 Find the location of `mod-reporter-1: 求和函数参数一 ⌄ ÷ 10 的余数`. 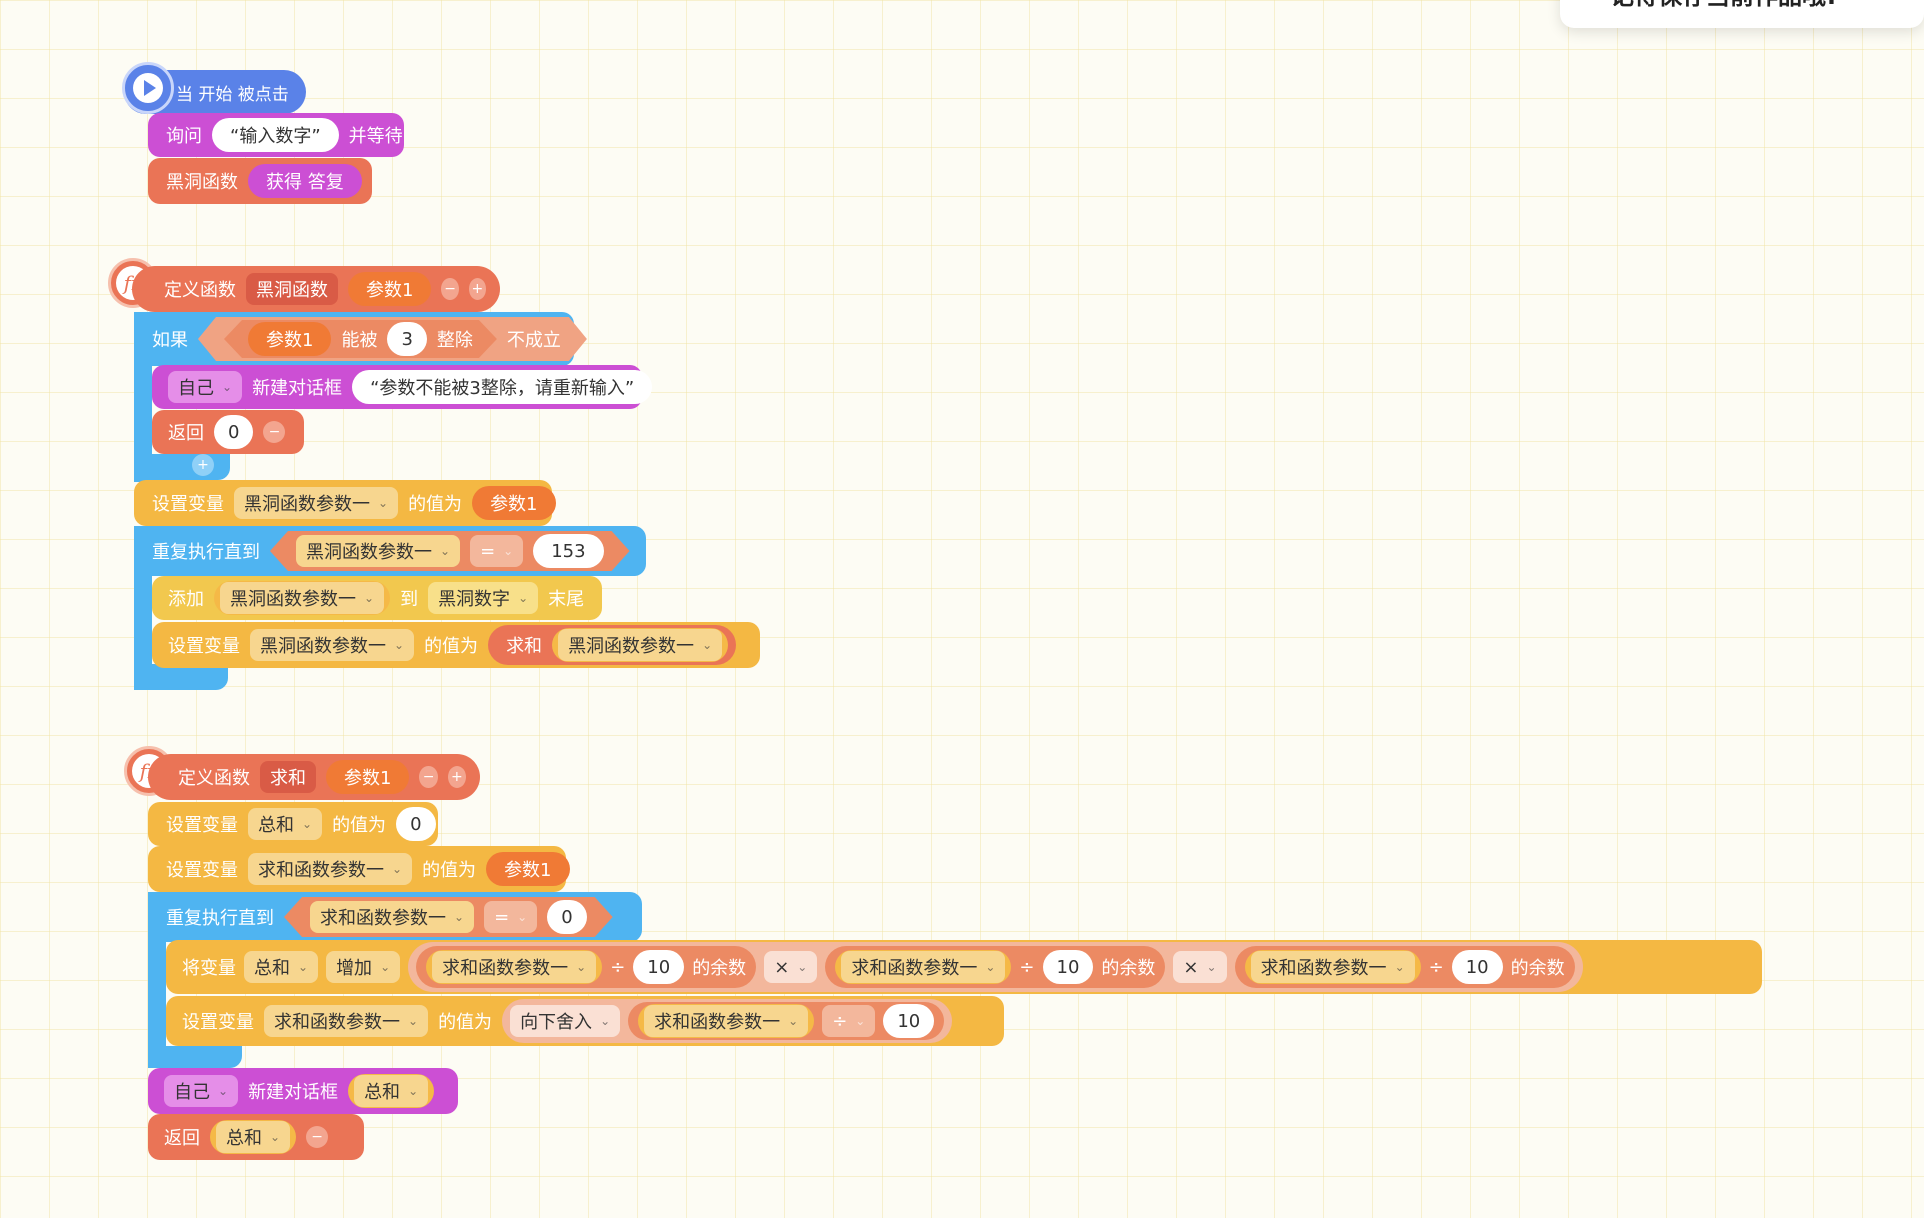

mod-reporter-1: 求和函数参数一 ⌄ ÷ 10 的余数 is located at coordinates (586, 967).